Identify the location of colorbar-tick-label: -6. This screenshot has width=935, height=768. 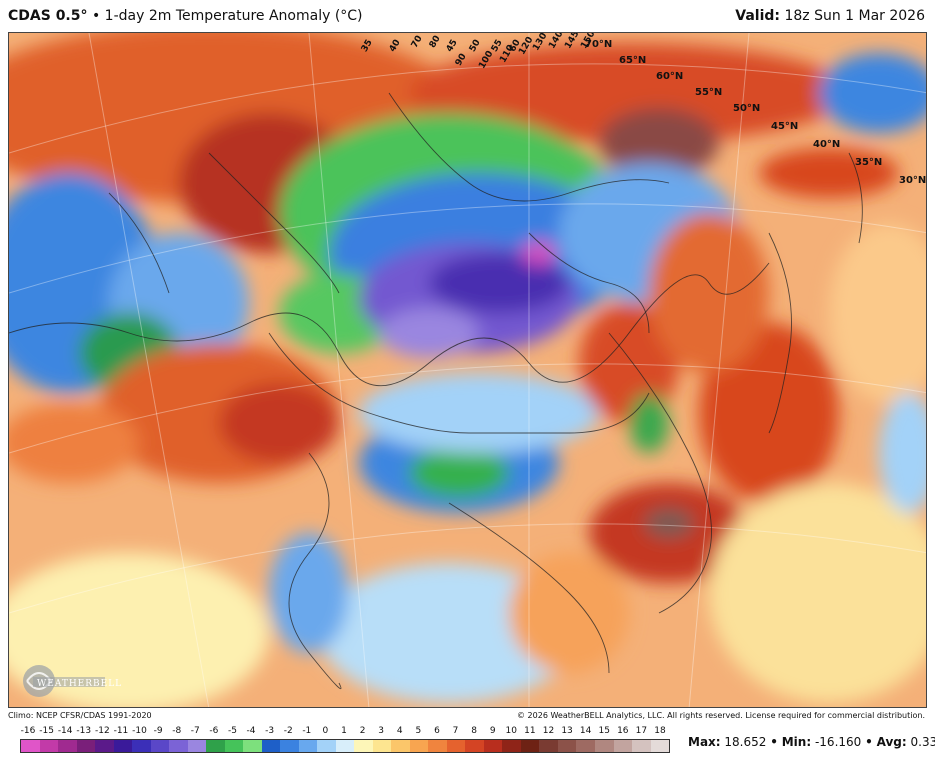
(214, 731).